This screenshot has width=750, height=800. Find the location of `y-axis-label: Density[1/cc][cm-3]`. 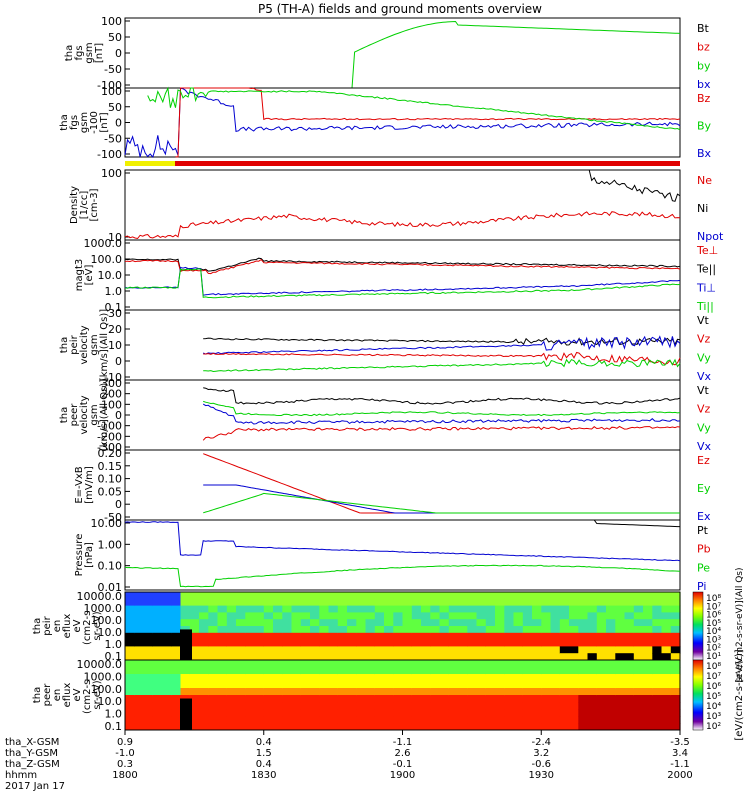

y-axis-label: Density[1/cc][cm-3] is located at coordinates (84, 205).